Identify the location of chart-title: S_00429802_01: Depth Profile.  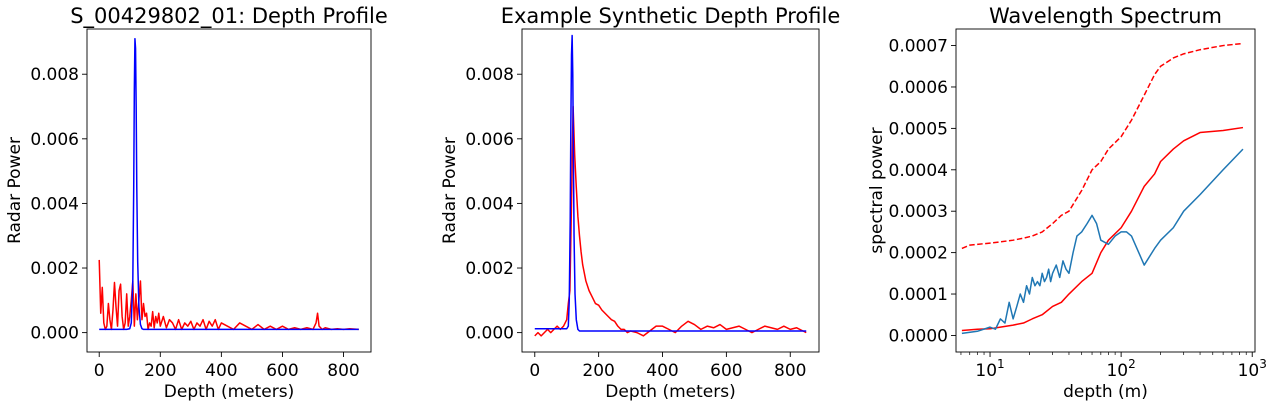
(229, 16).